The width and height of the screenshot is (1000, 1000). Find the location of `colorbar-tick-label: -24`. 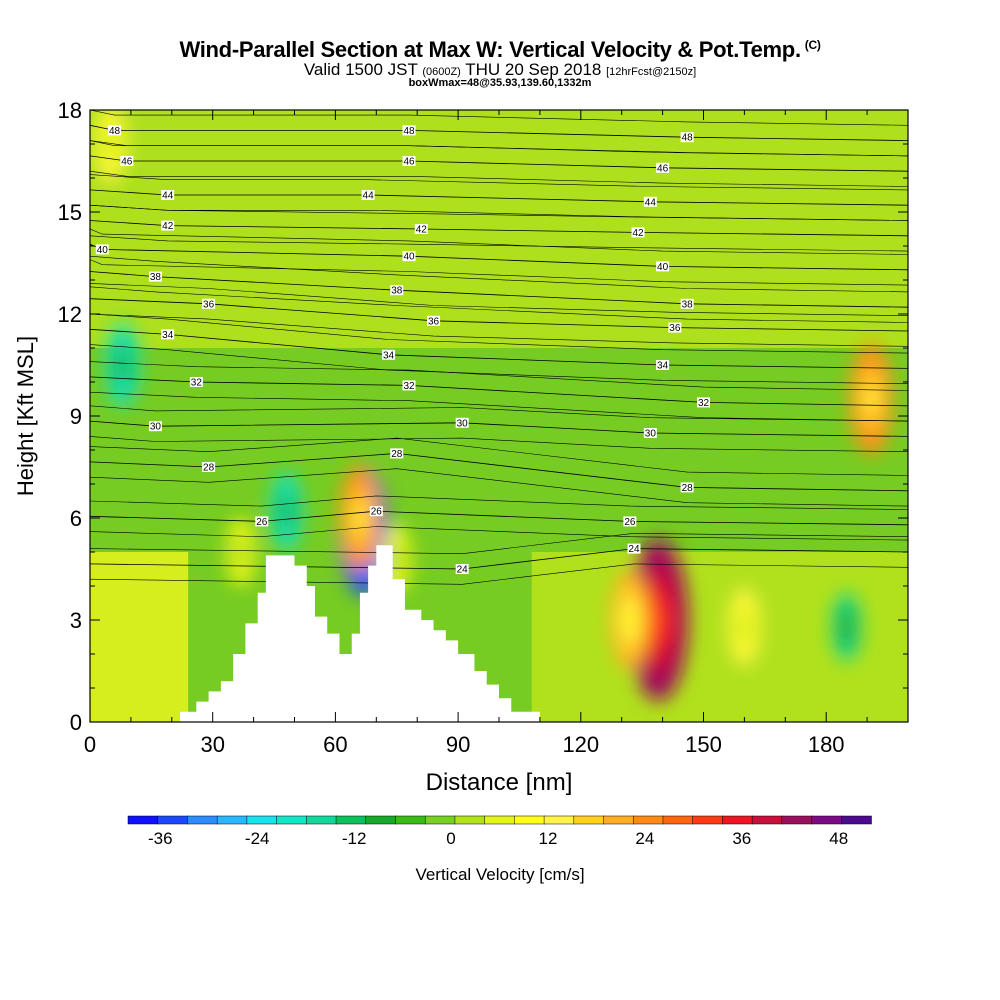

colorbar-tick-label: -24 is located at coordinates (257, 838).